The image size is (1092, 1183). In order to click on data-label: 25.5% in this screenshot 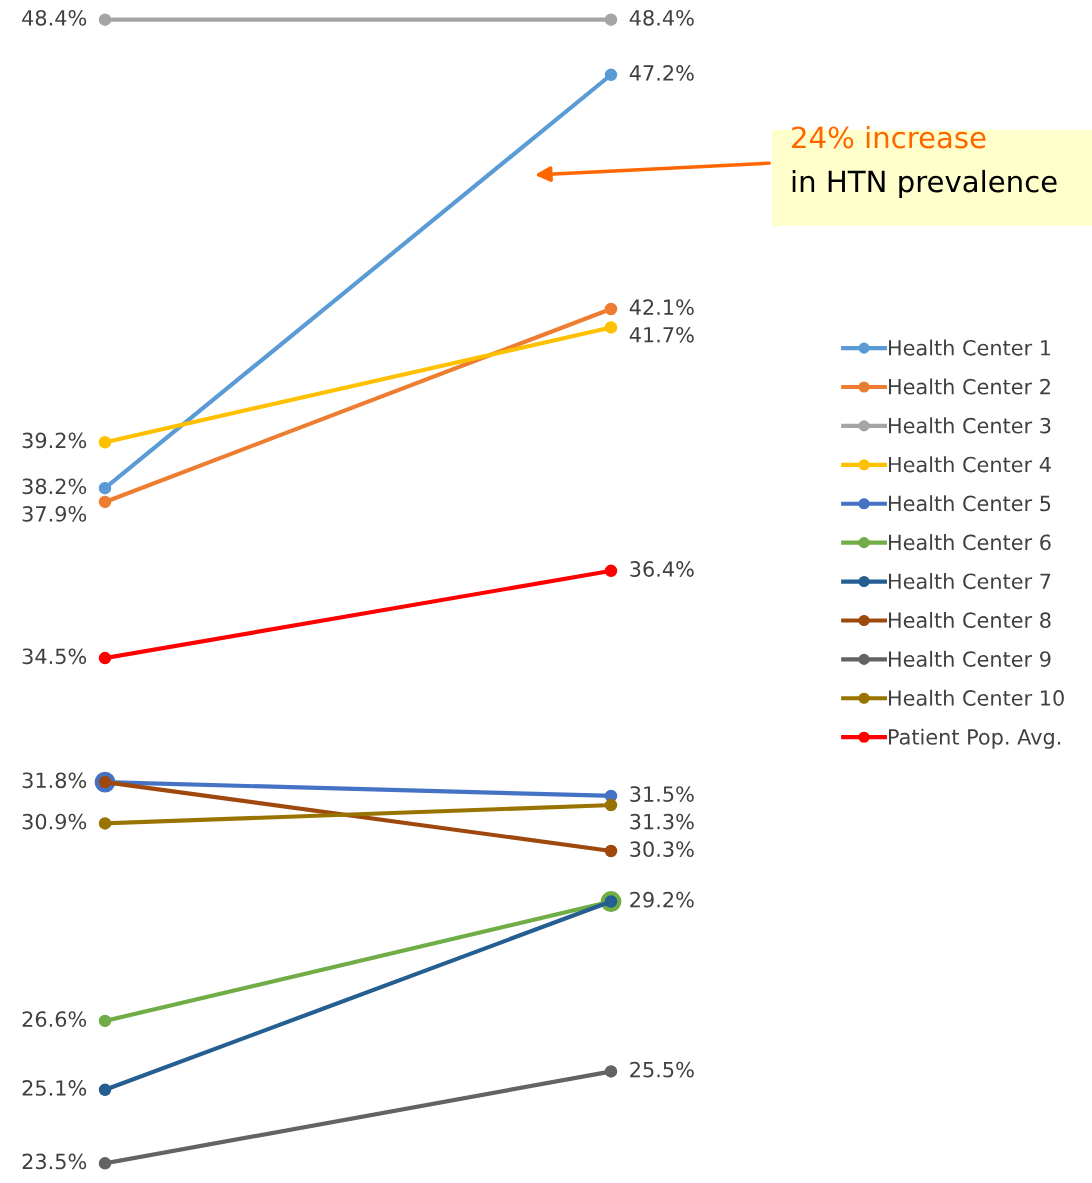, I will do `click(662, 1069)`.